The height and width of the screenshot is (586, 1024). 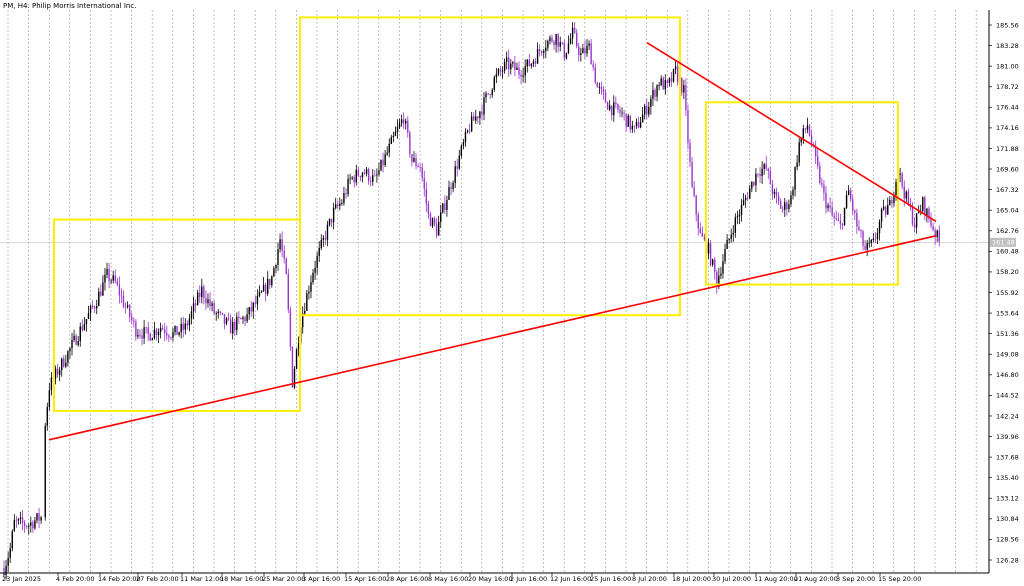 I want to click on range-rectangle, so click(x=802, y=193).